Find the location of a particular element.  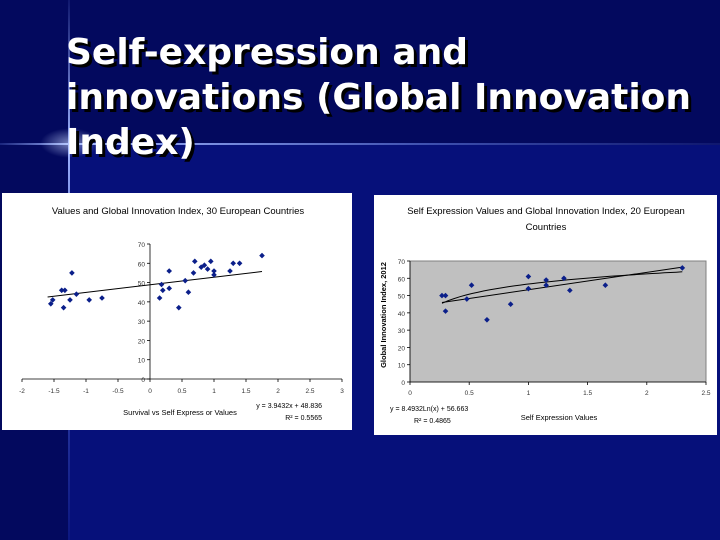

plot-area is located at coordinates (558, 321).